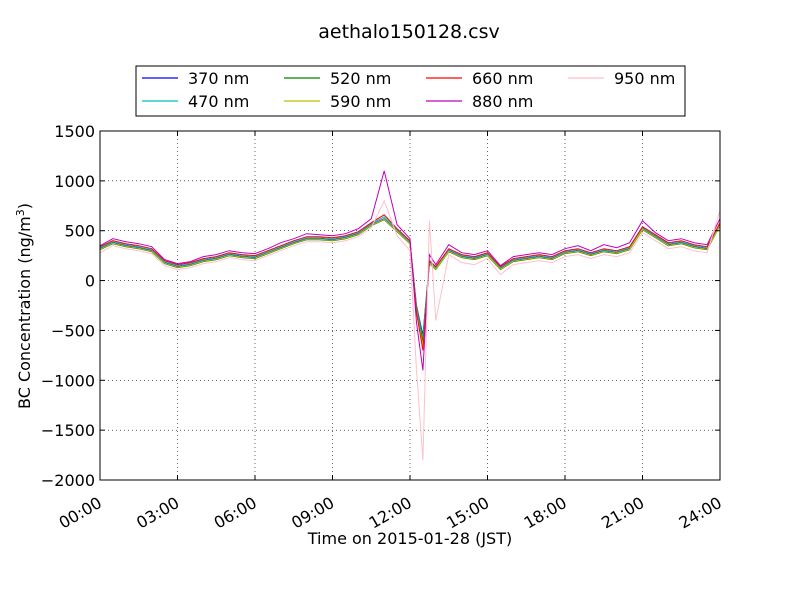 The width and height of the screenshot is (800, 600). Describe the element at coordinates (90, 281) in the screenshot. I see `y-tick-label: 0` at that location.